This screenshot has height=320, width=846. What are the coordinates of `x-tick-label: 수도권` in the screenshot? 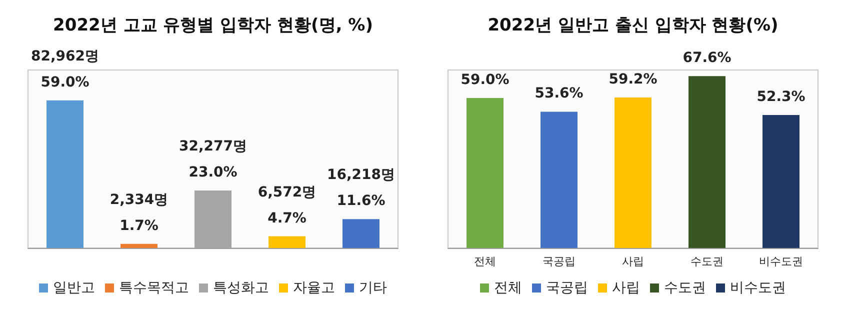 It's located at (707, 261).